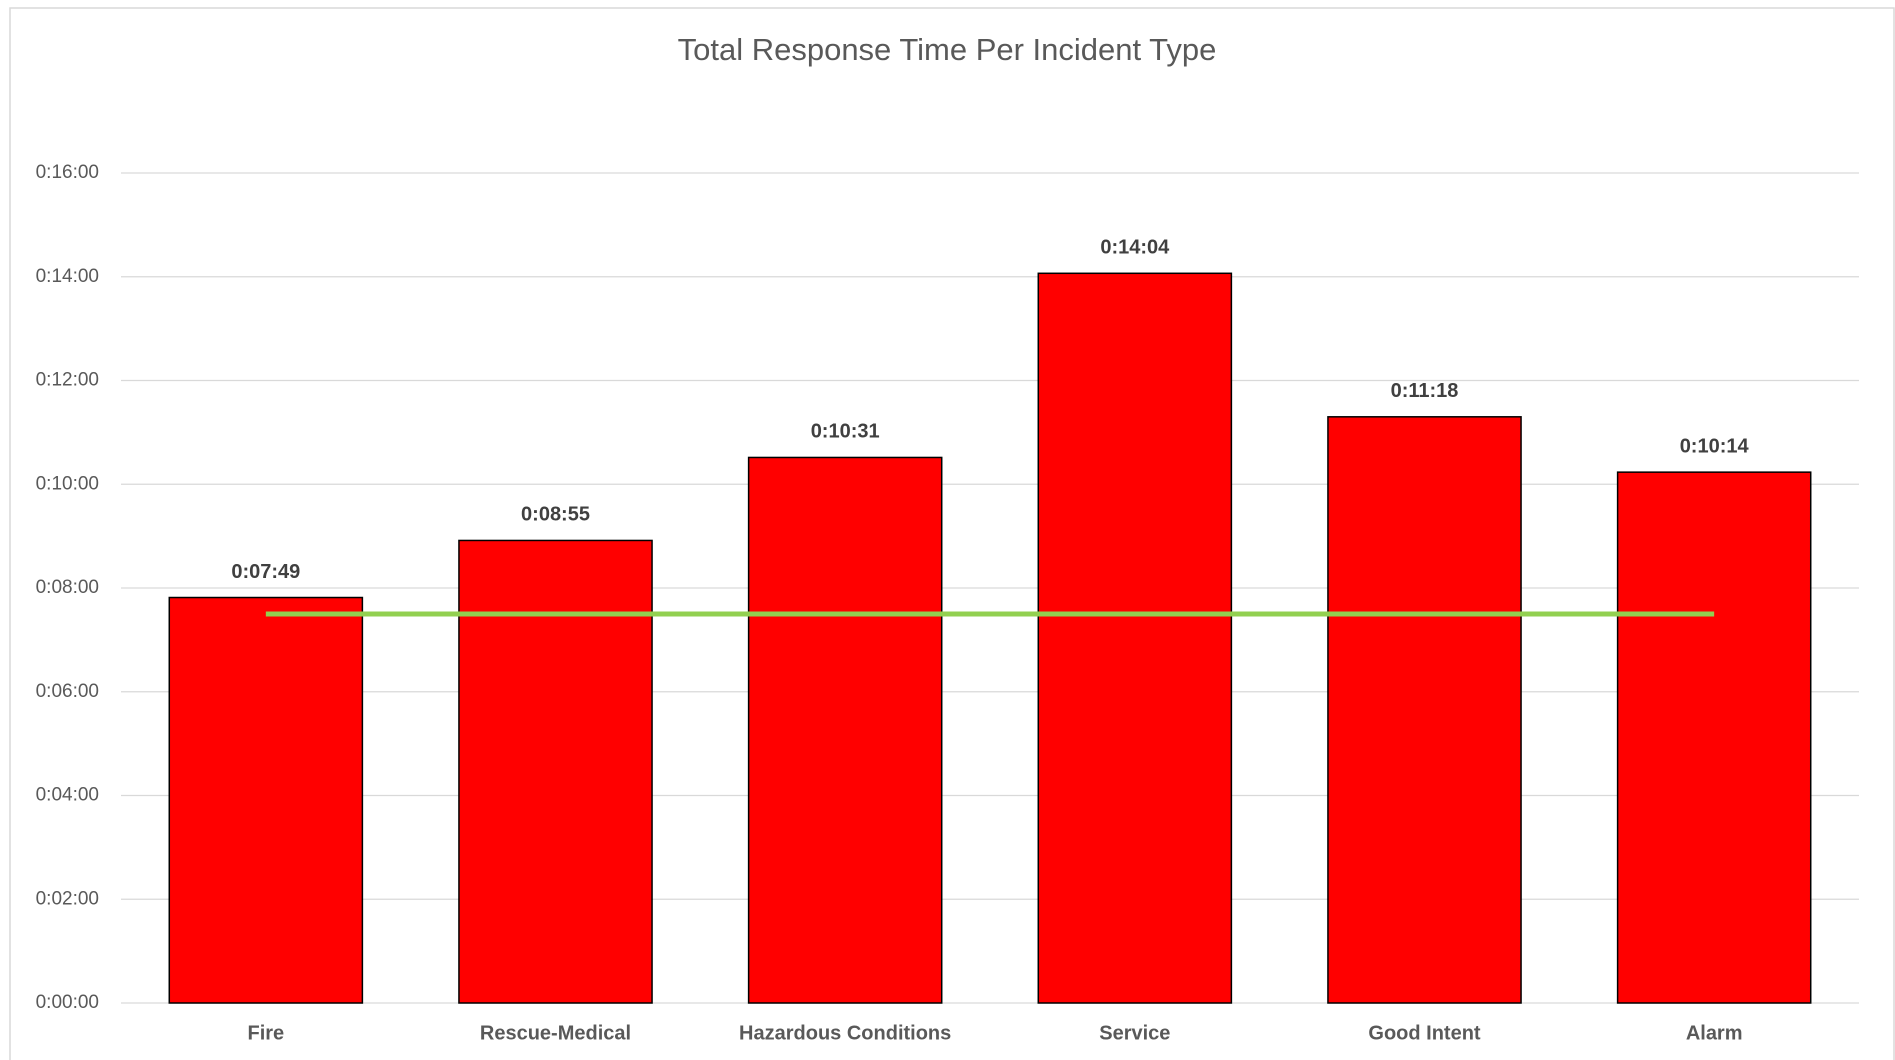 The width and height of the screenshot is (1895, 1060). Describe the element at coordinates (265, 1033) in the screenshot. I see `x-tick-label: Fire` at that location.